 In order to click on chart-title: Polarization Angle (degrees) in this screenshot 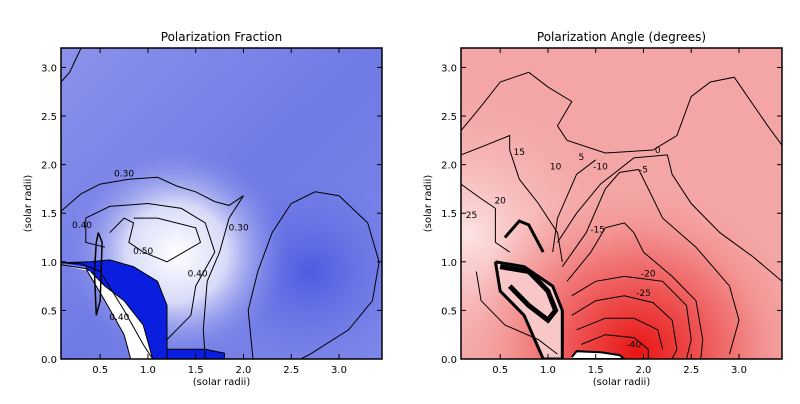, I will do `click(621, 37)`.